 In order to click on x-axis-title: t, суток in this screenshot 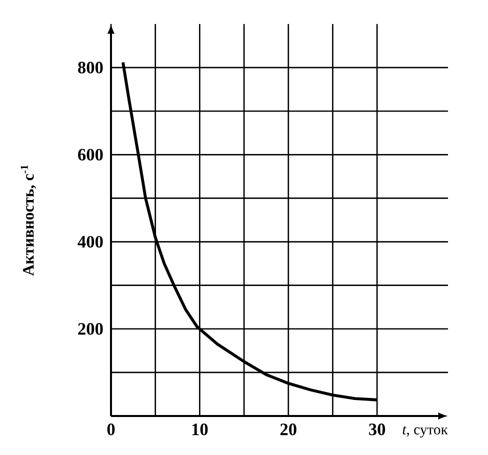, I will do `click(425, 432)`.